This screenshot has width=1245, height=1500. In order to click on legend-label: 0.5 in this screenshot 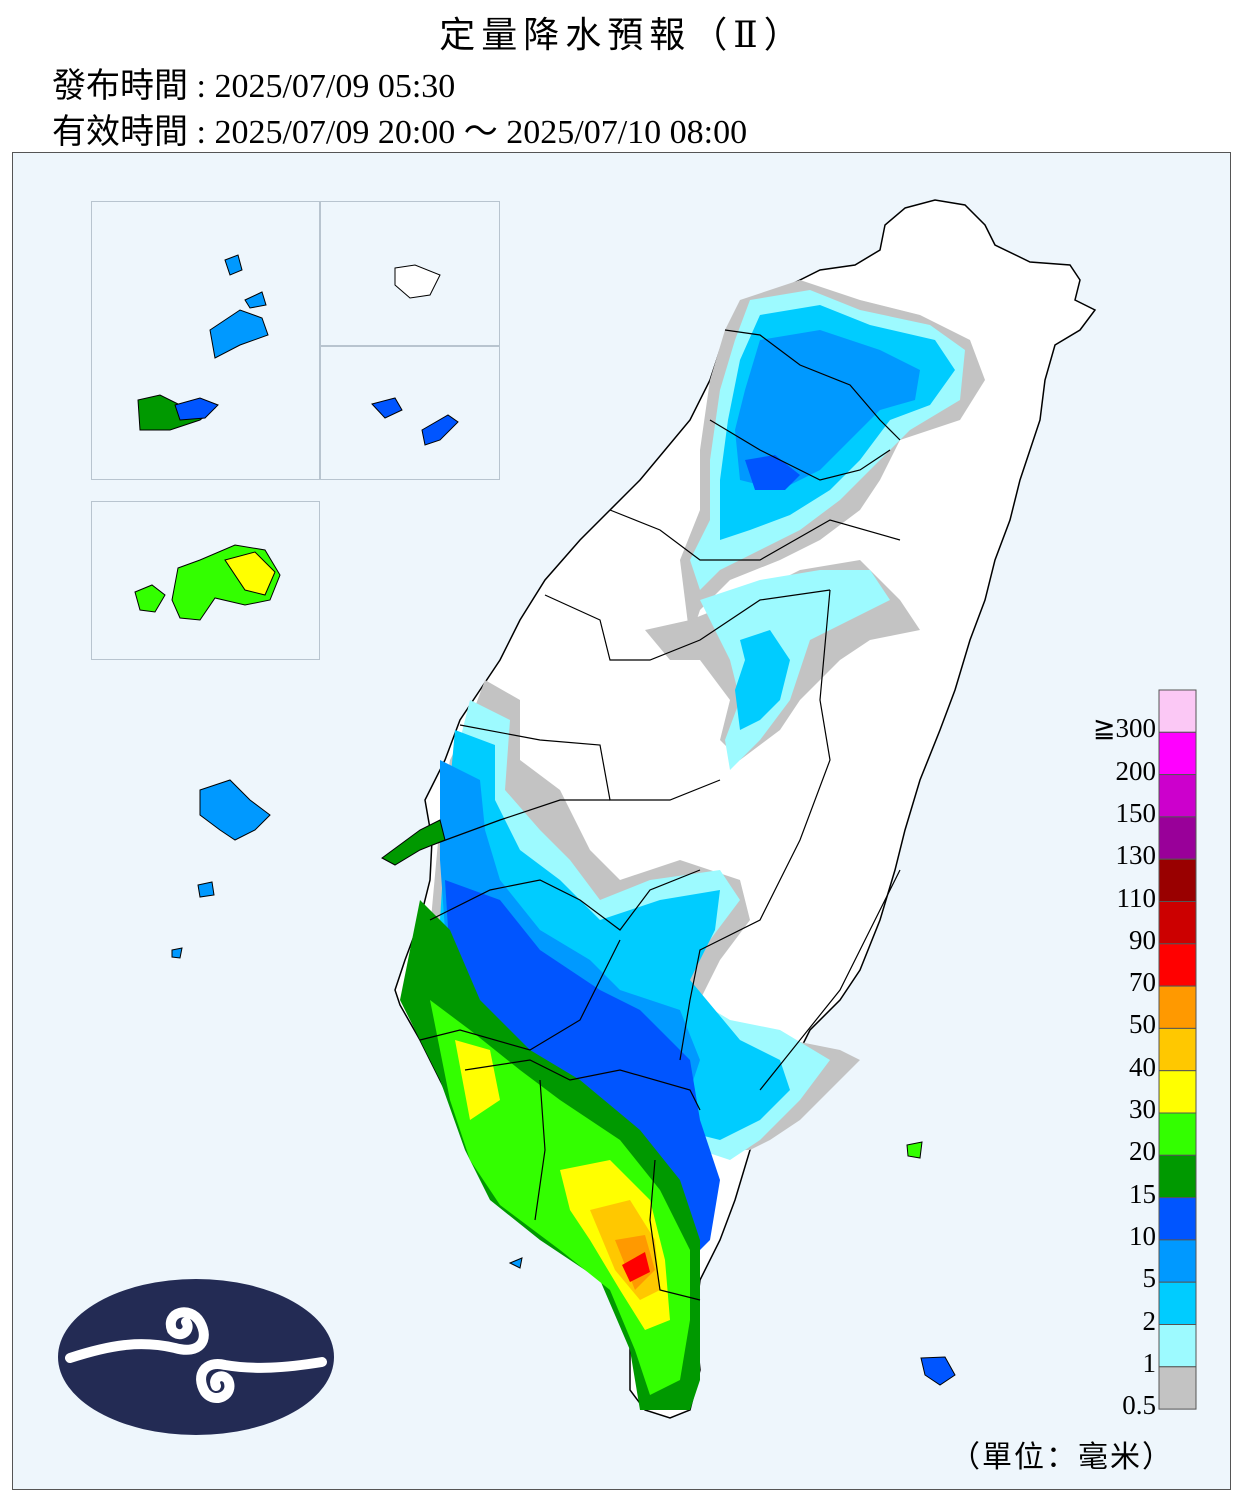, I will do `click(1139, 1405)`.